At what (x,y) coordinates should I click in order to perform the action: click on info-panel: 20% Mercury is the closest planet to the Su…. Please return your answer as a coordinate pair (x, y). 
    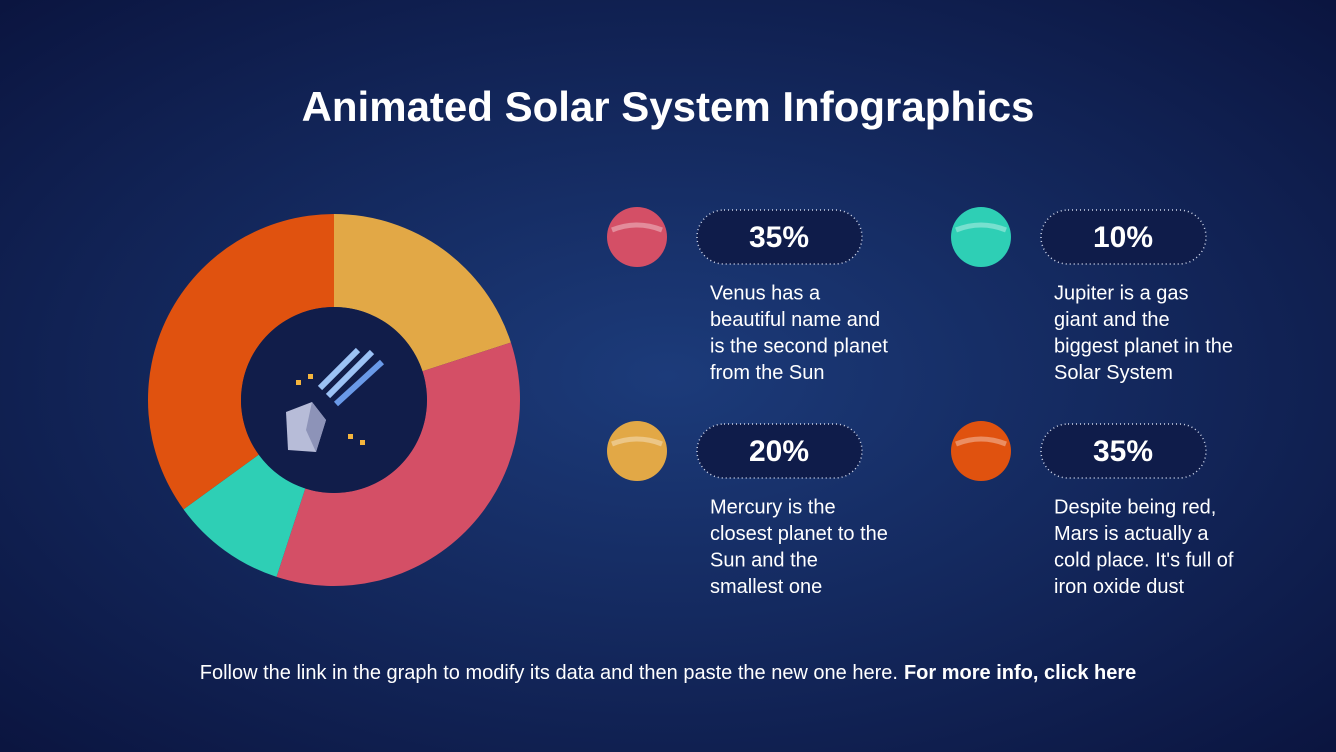
    Looking at the image, I should click on (747, 509).